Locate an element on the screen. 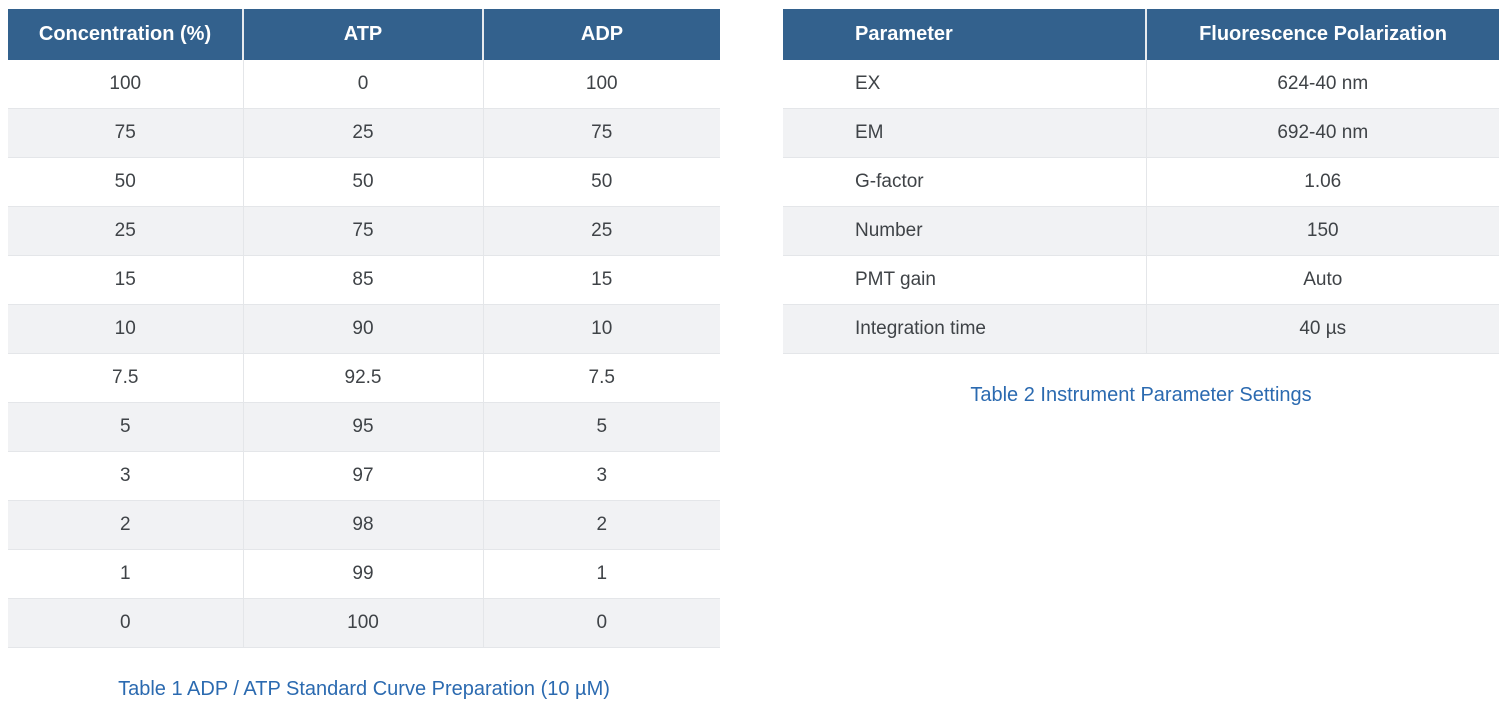 This screenshot has width=1506, height=710. table-cell: 99 is located at coordinates (362, 574).